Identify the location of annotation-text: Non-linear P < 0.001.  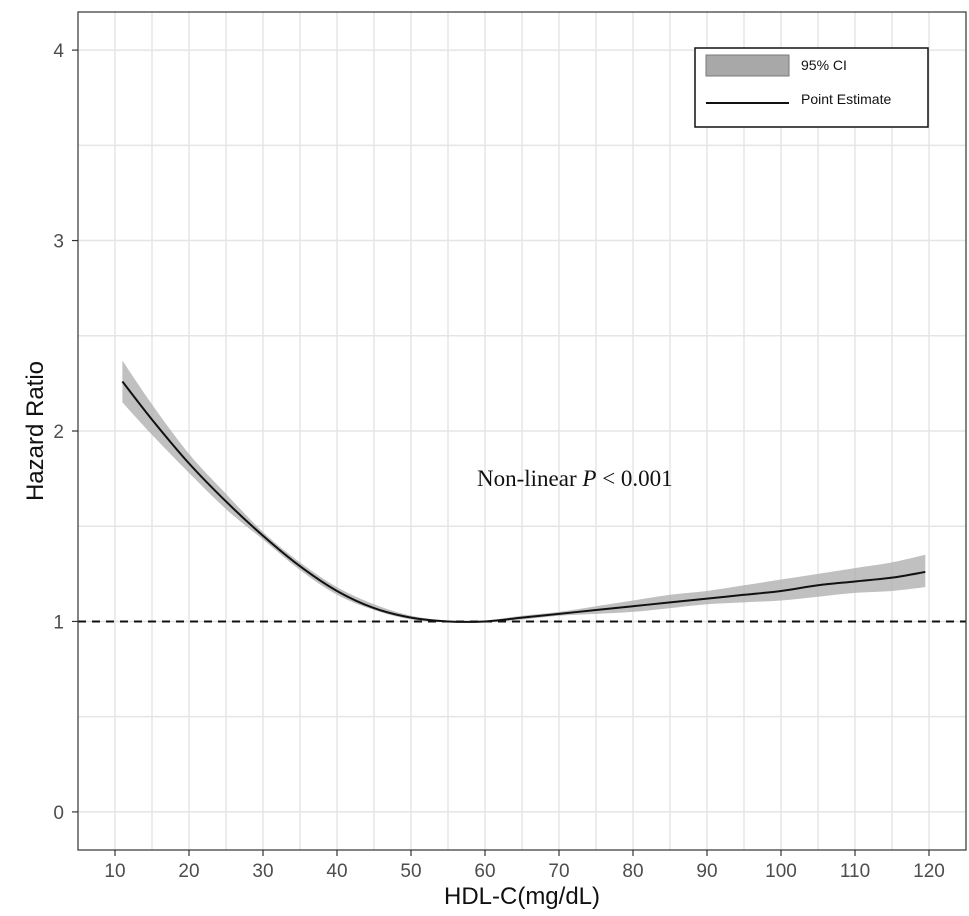
(575, 478).